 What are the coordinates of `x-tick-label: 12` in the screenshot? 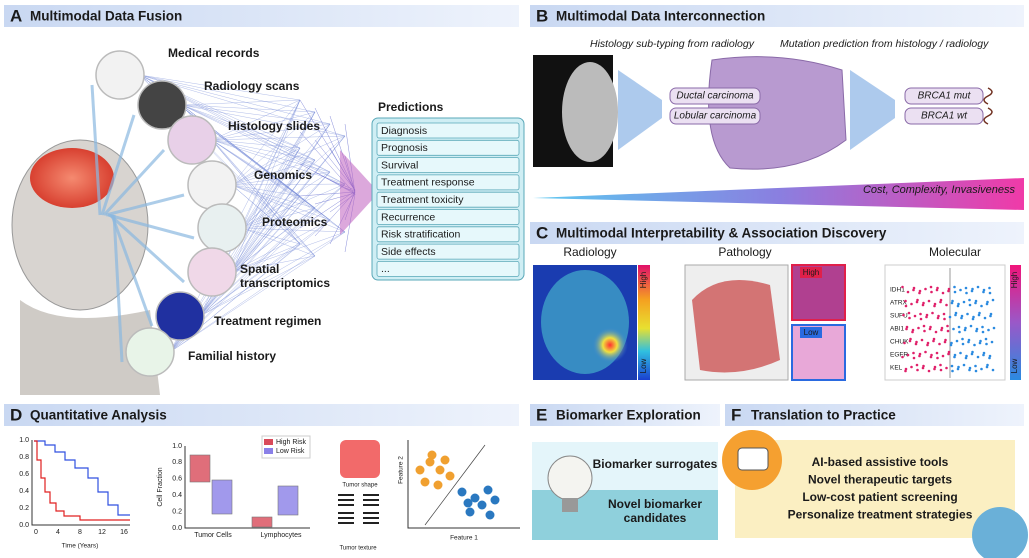 It's located at (102, 532).